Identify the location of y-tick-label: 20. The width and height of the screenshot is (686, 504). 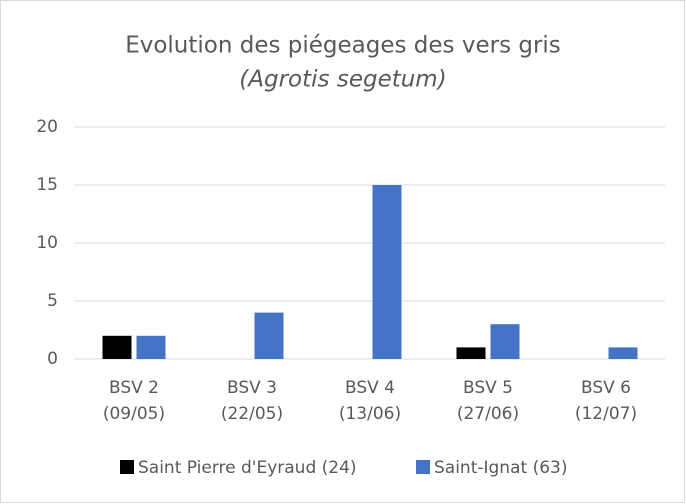
(47, 127).